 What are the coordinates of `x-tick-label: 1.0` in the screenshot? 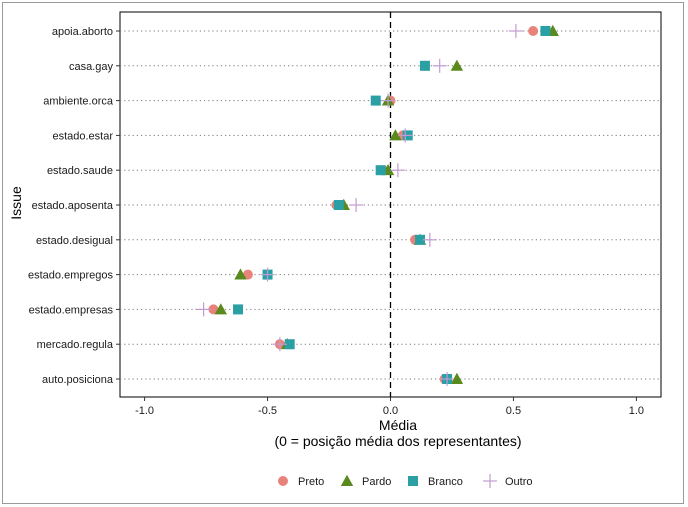 It's located at (636, 411).